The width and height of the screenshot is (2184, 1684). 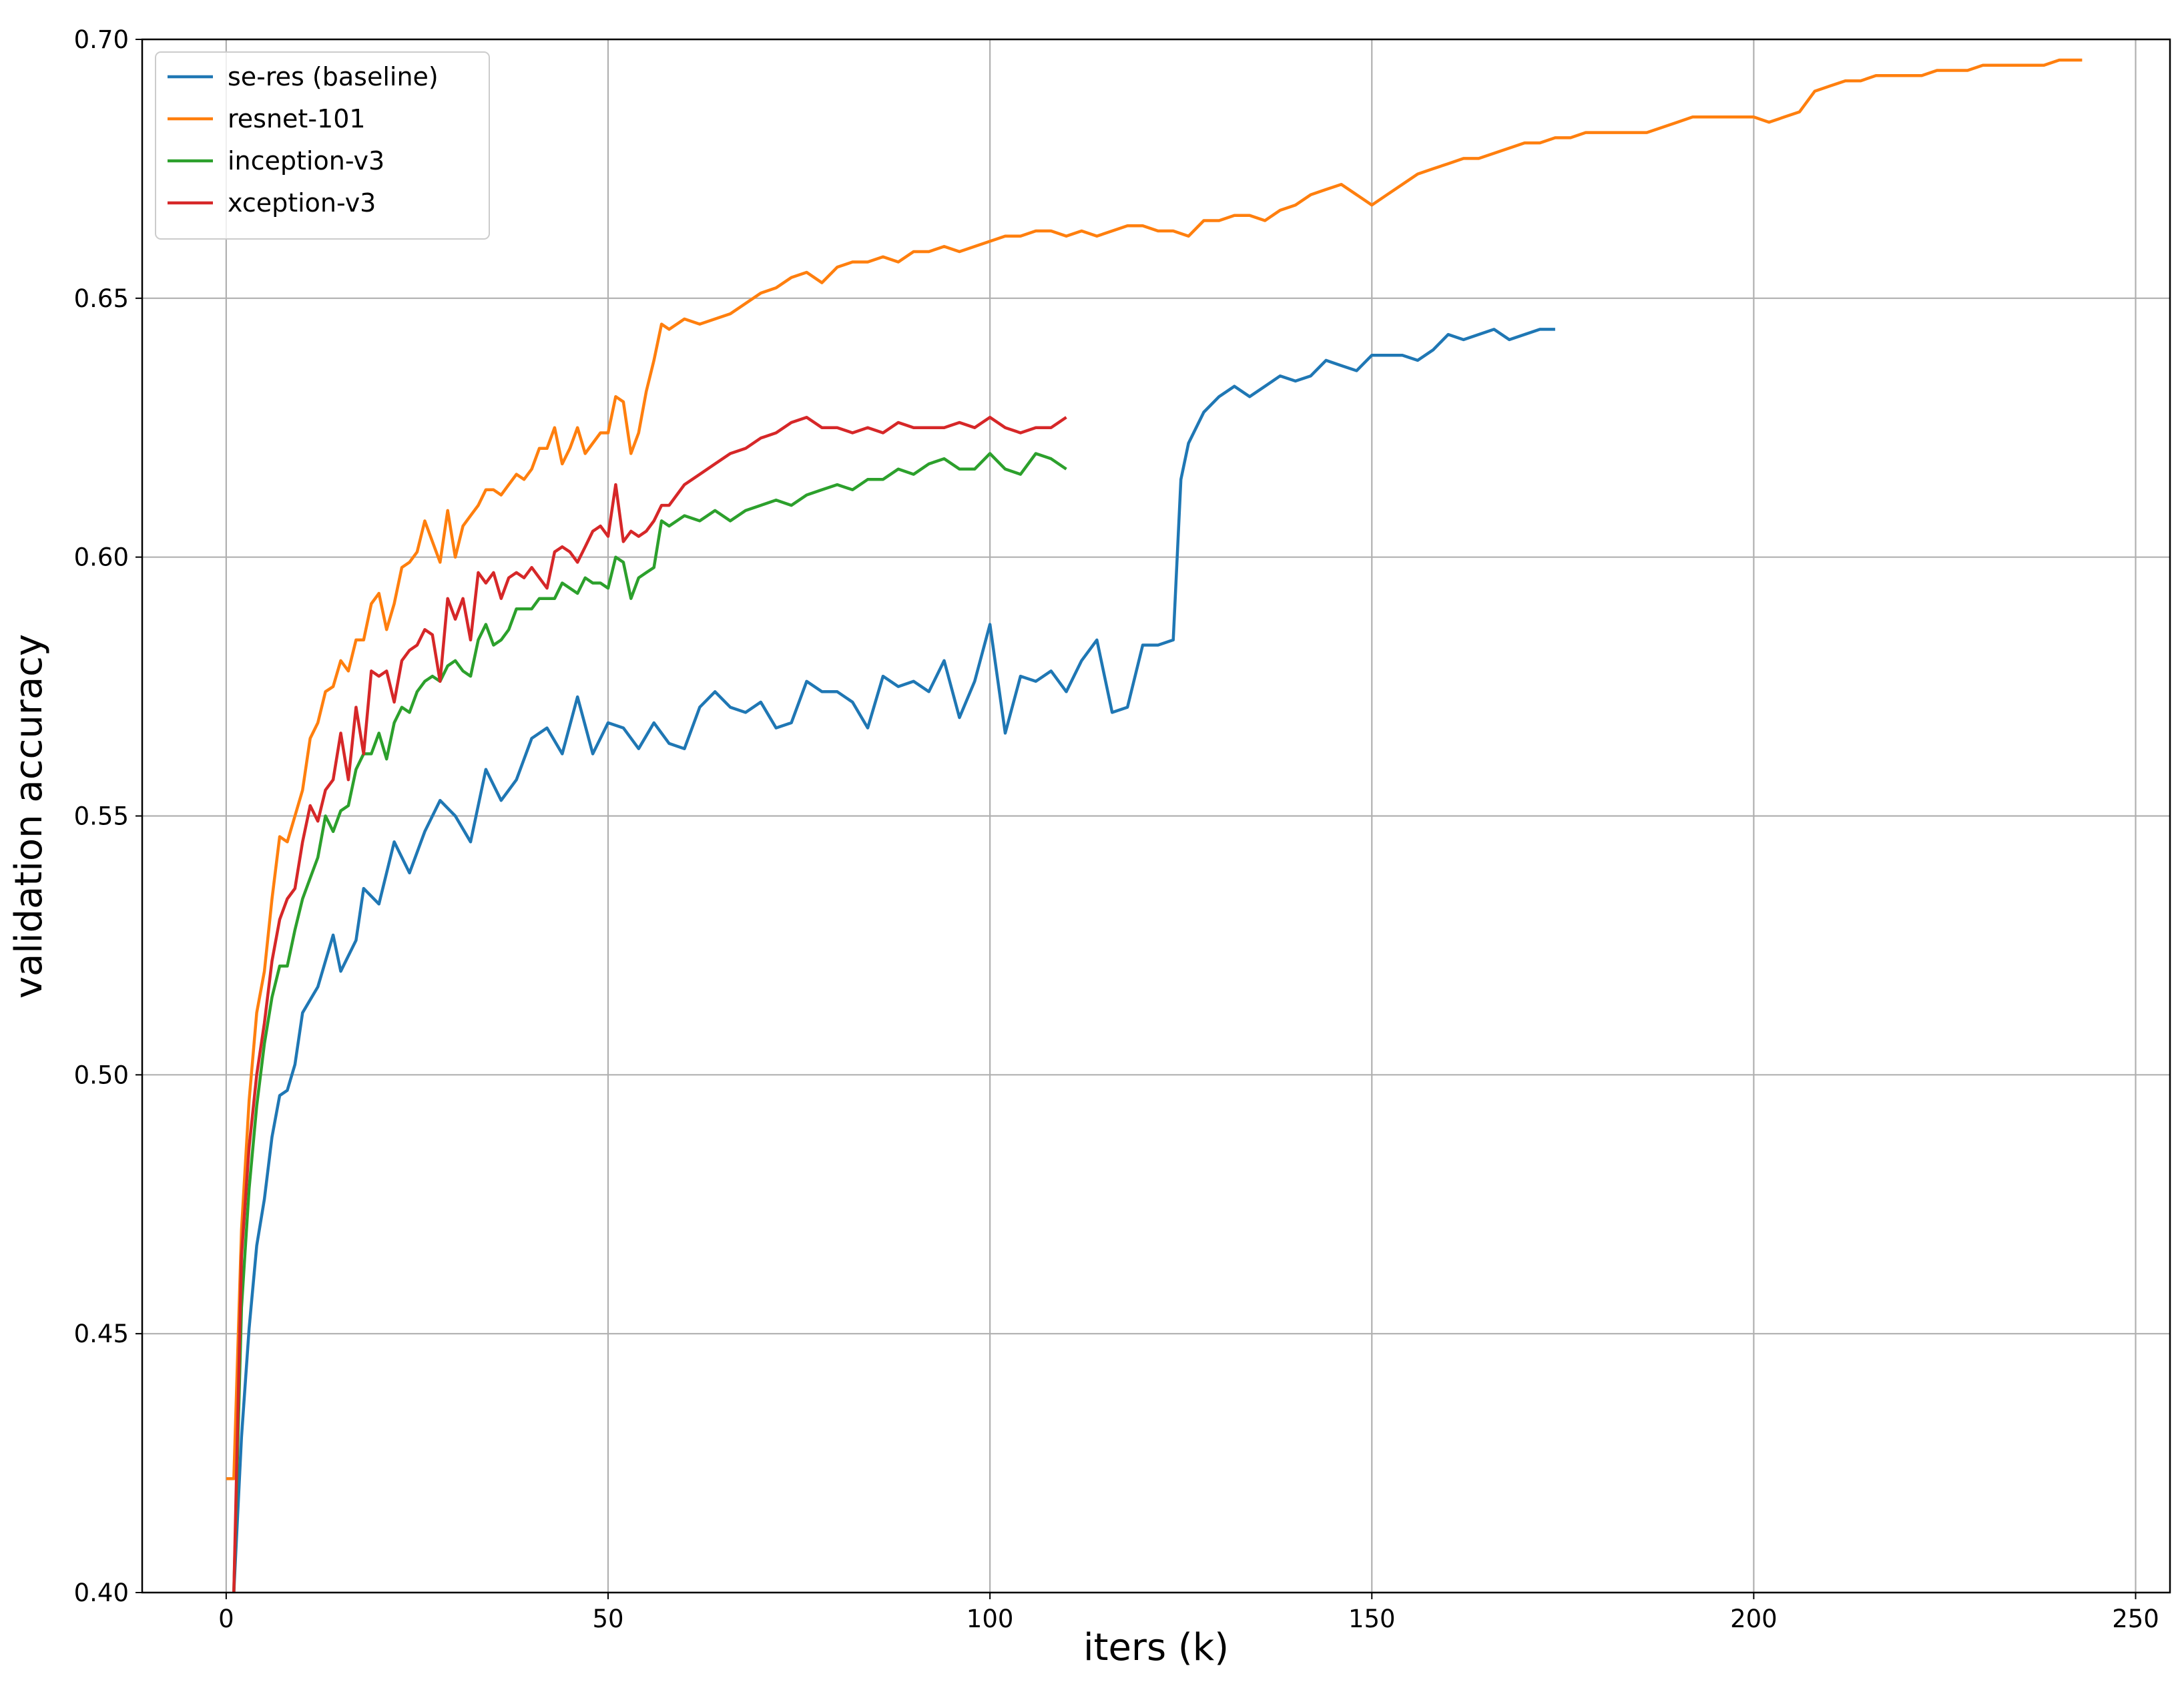 I want to click on y-tick-label: 0.50, so click(x=101, y=1075).